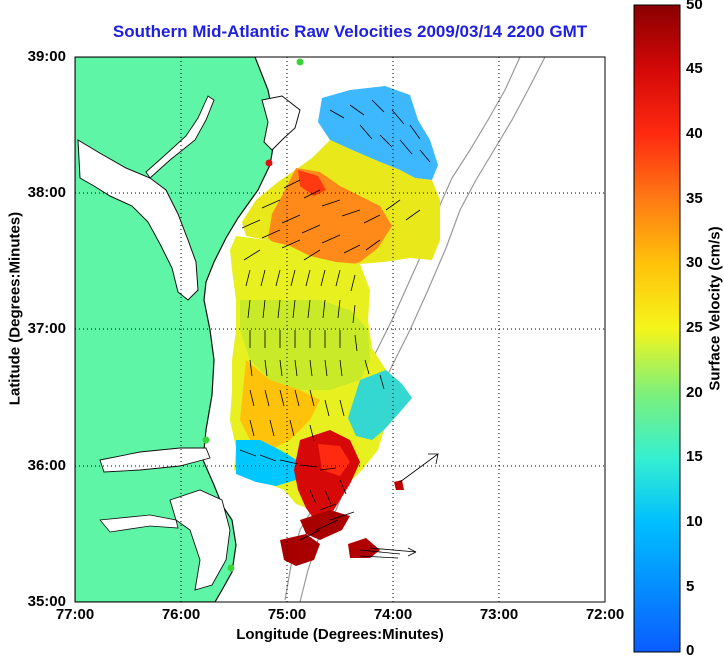 The width and height of the screenshot is (724, 659). I want to click on x-axis-label: Longitude (Degrees:Minutes), so click(340, 634).